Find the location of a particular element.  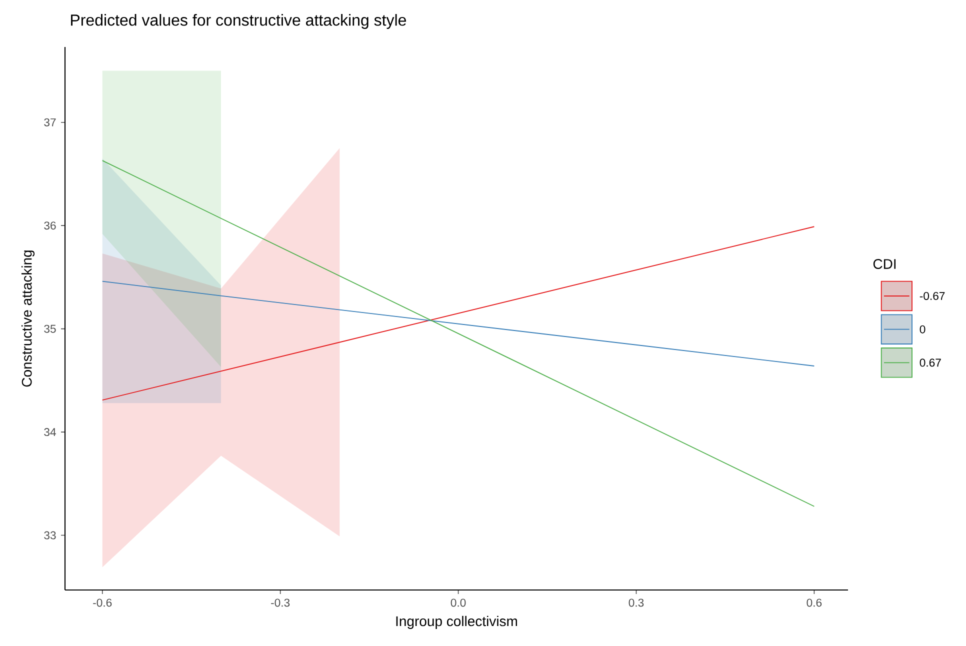

legend-label: 0.67 is located at coordinates (930, 362).